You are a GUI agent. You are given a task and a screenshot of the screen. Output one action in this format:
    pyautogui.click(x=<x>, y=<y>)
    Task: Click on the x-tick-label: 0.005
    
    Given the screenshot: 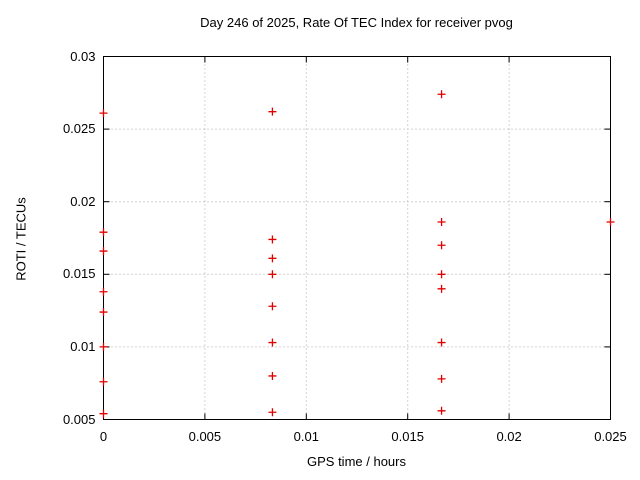 What is the action you would take?
    pyautogui.click(x=205, y=436)
    